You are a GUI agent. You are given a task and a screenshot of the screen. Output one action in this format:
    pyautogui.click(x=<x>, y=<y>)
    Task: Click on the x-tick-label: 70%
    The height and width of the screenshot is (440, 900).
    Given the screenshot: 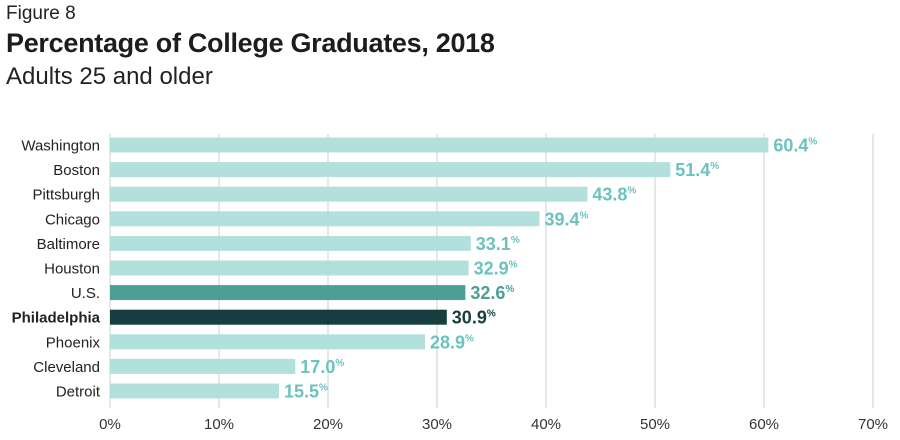 What is the action you would take?
    pyautogui.click(x=873, y=424)
    